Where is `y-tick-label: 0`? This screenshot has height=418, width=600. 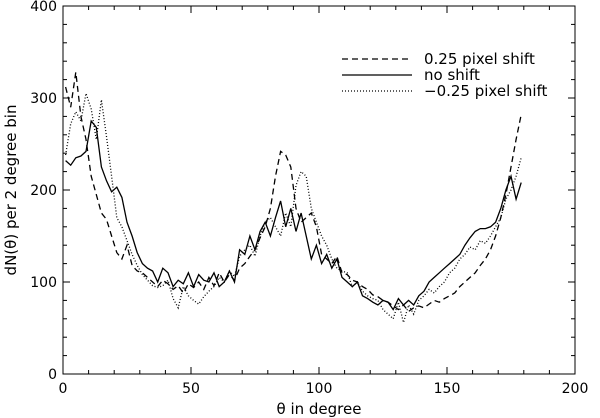
y-tick-label: 0 is located at coordinates (52, 375).